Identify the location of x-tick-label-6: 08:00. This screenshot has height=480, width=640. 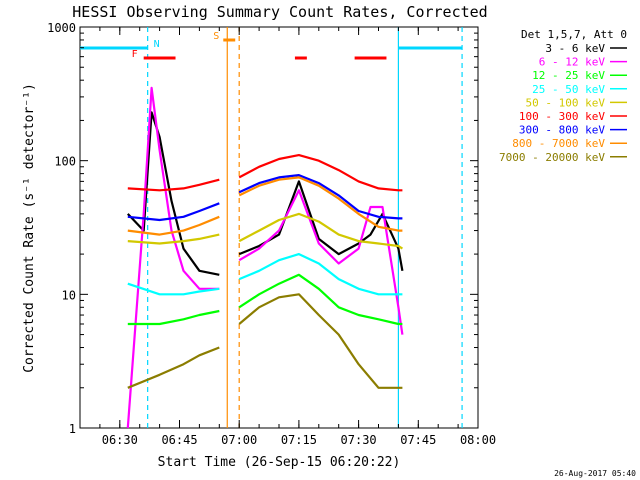
(478, 440).